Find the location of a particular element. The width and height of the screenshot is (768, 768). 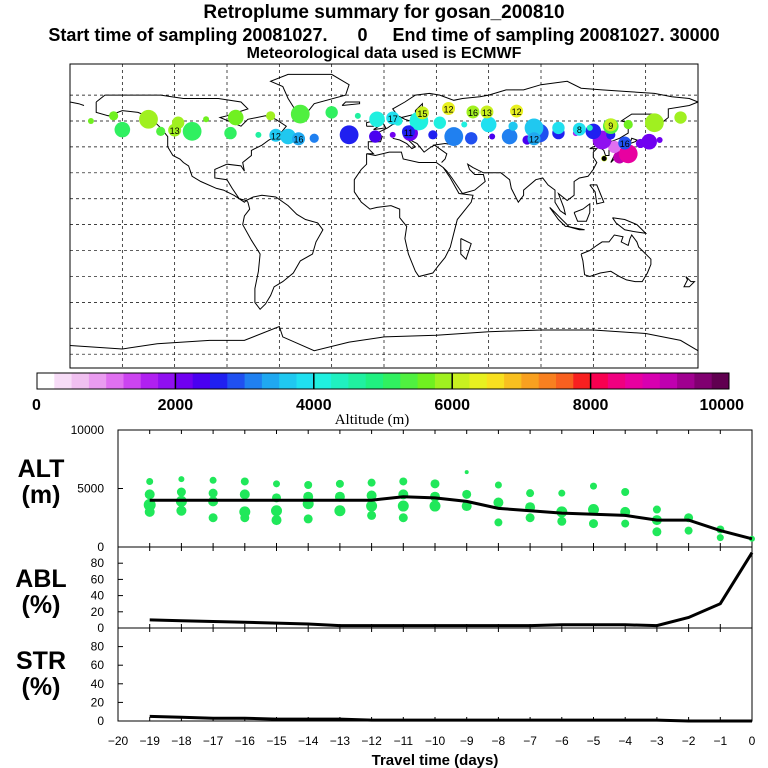

x-tick-label: −8 is located at coordinates (499, 741).